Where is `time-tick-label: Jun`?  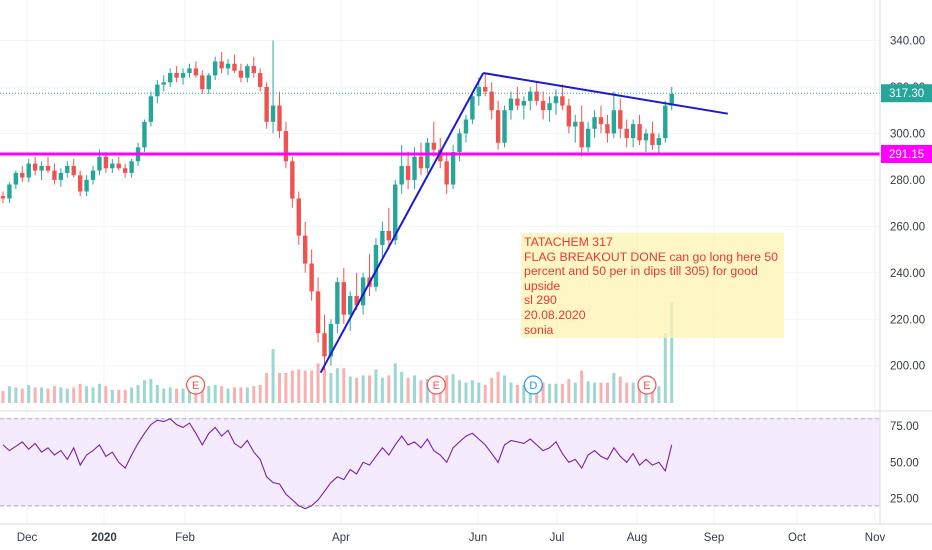 time-tick-label: Jun is located at coordinates (478, 538).